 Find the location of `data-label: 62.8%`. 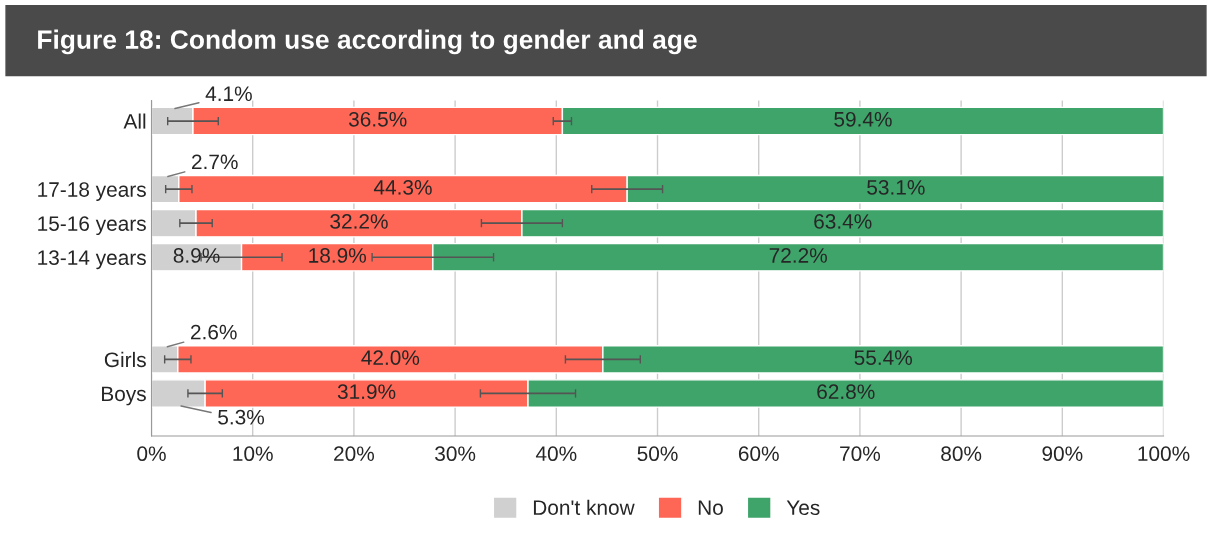

data-label: 62.8% is located at coordinates (846, 392).